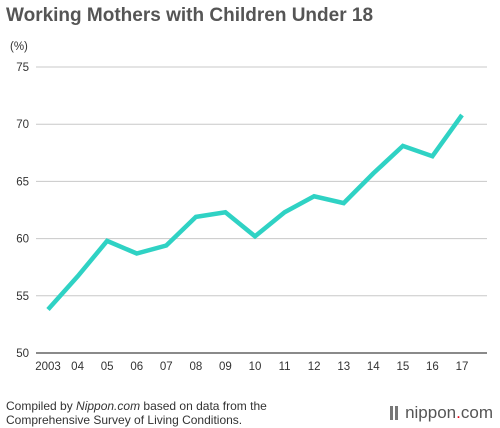  I want to click on x-tick-label: 2003, so click(48, 367).